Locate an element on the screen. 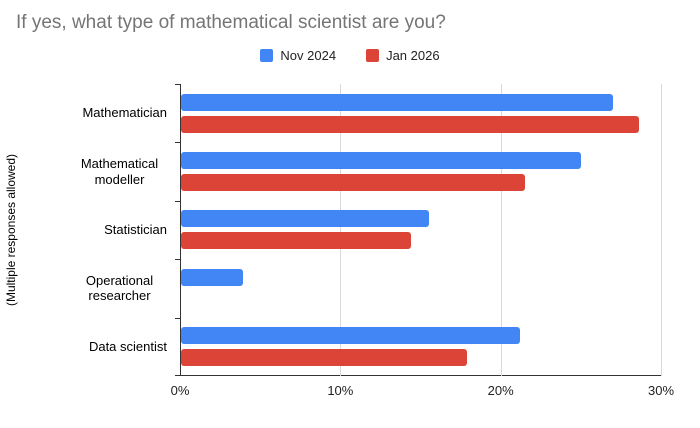 The width and height of the screenshot is (700, 428). legend-item: Jan 2026 is located at coordinates (403, 55).